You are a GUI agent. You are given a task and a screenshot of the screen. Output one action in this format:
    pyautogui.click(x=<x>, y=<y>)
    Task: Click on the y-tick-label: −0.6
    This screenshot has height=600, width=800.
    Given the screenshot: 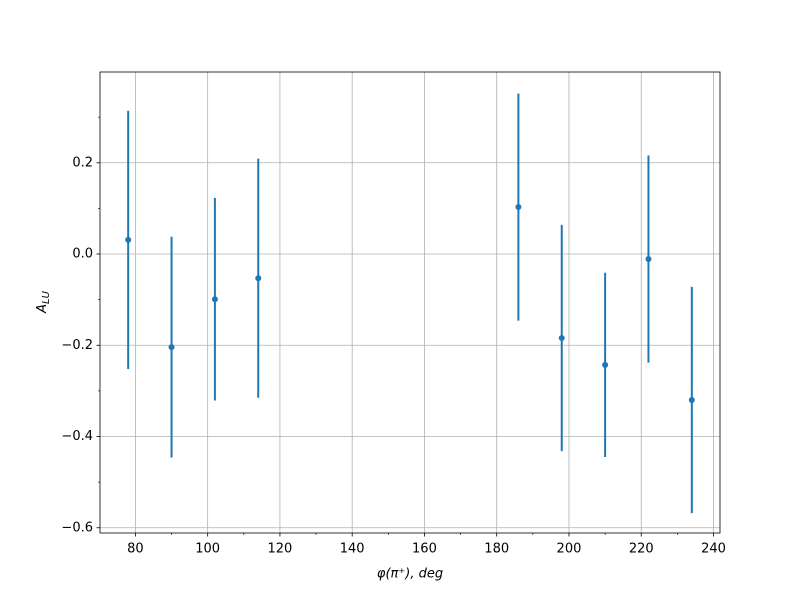 What is the action you would take?
    pyautogui.click(x=77, y=527)
    